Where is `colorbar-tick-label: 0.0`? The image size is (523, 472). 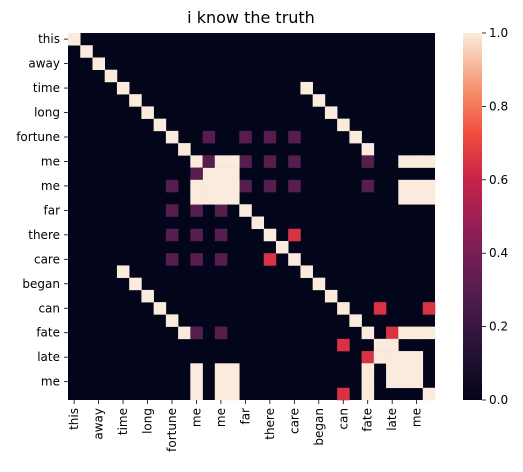
colorbar-tick-label: 0.0 is located at coordinates (498, 400).